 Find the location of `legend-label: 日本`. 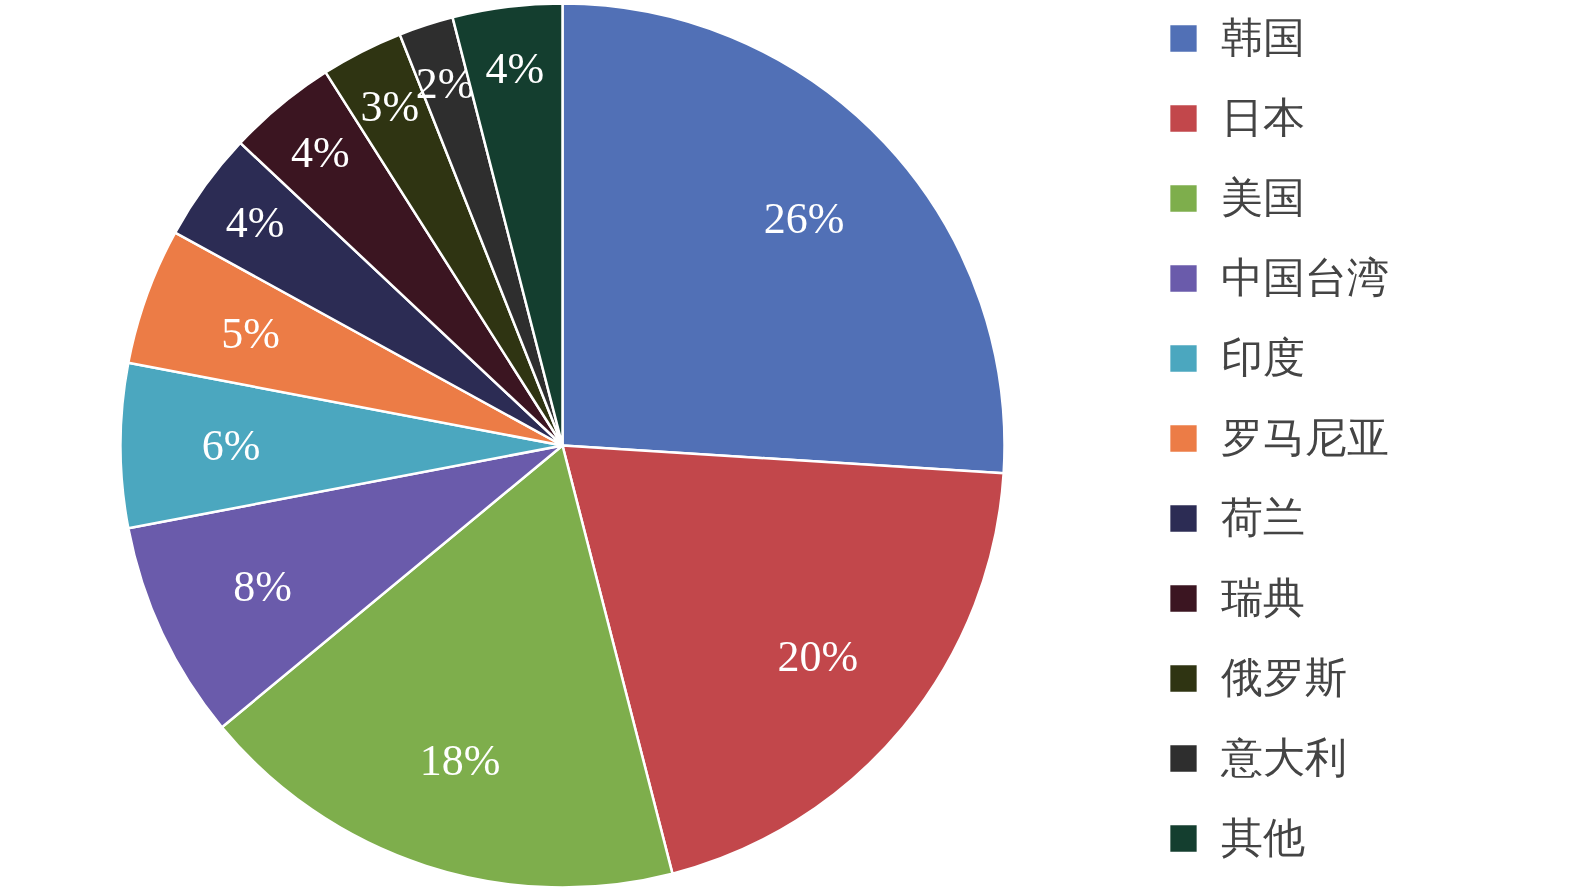

legend-label: 日本 is located at coordinates (1263, 118).